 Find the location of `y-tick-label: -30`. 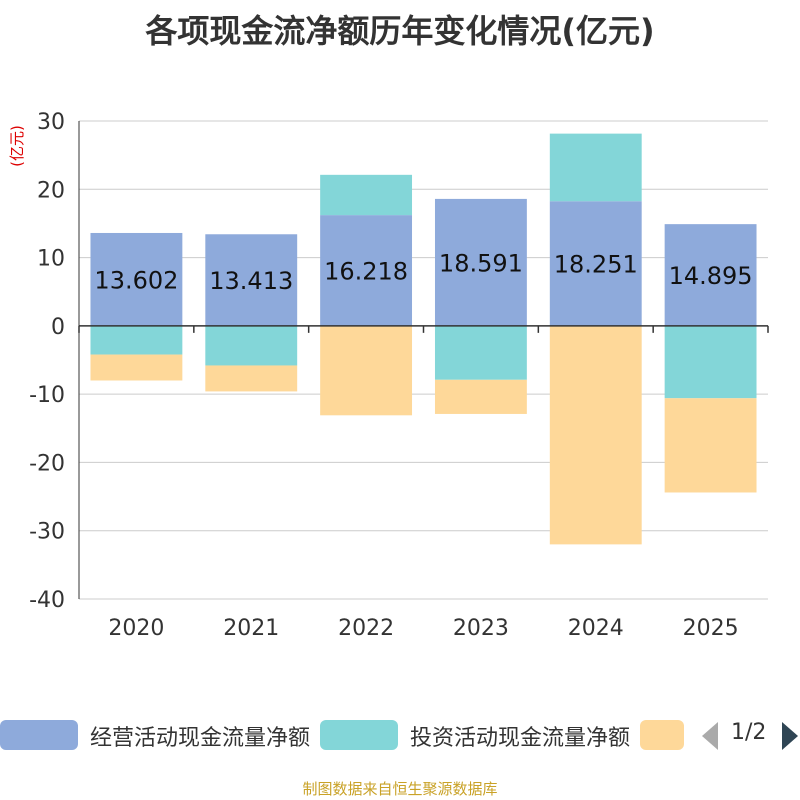

y-tick-label: -30 is located at coordinates (47, 532).